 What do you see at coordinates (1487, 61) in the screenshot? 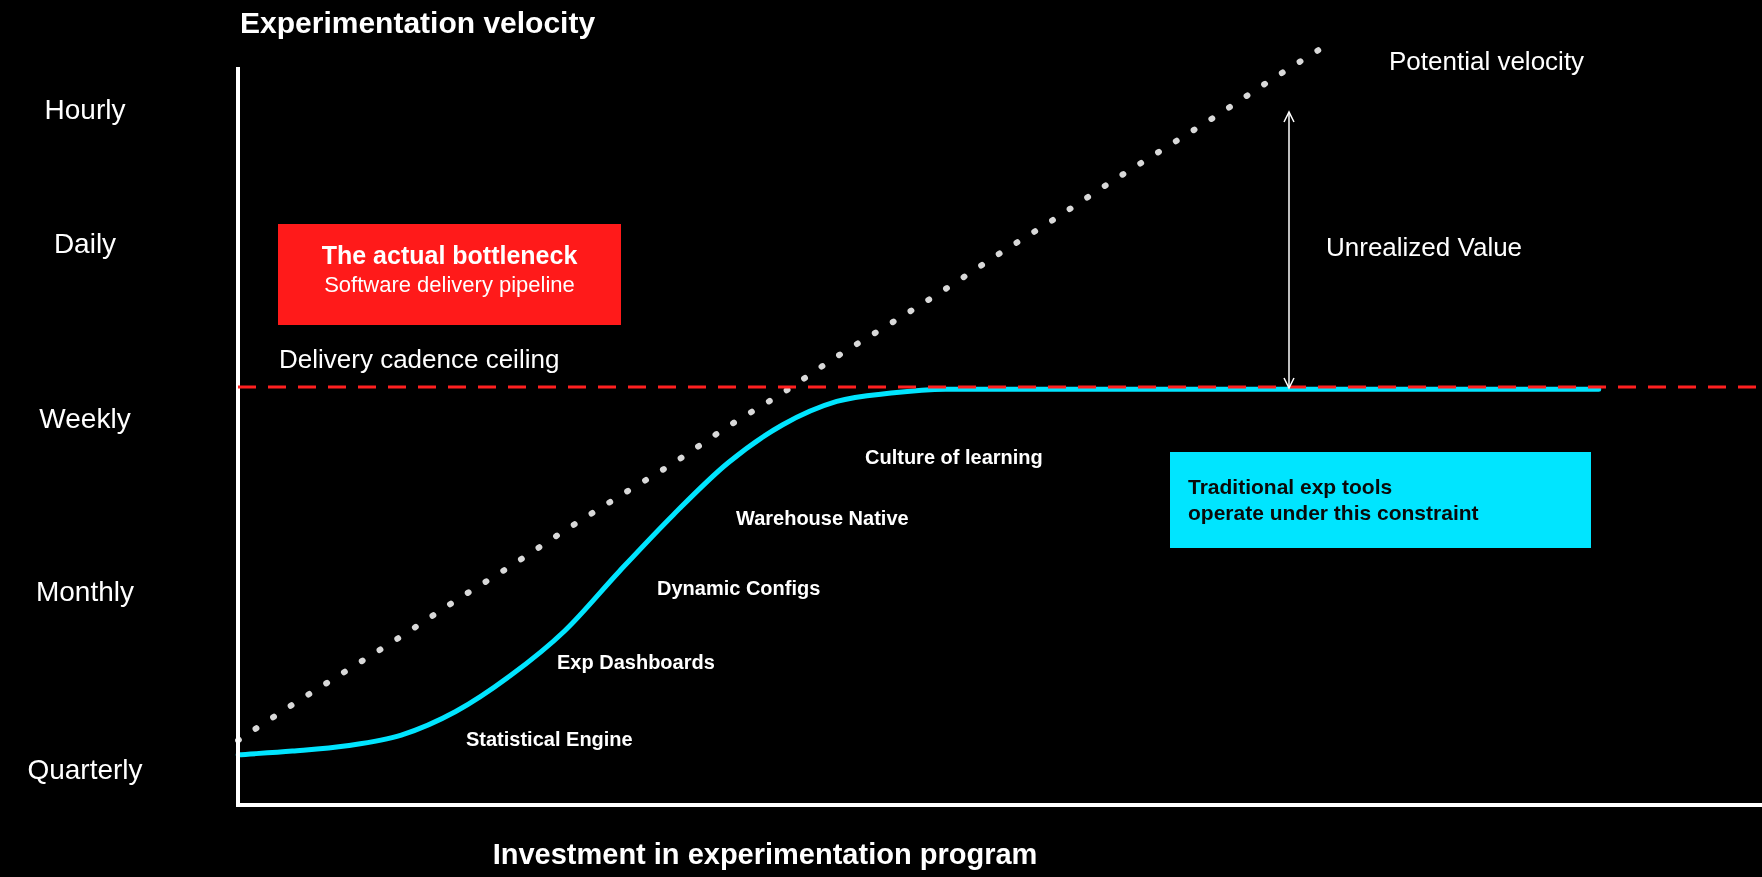
I see `text: Potential velocity` at bounding box center [1487, 61].